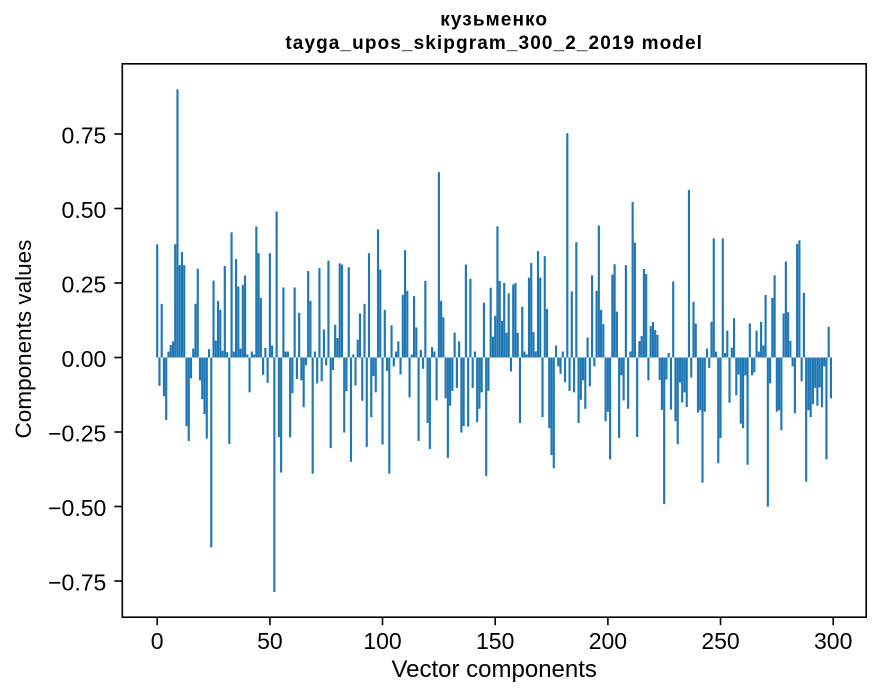  What do you see at coordinates (833, 641) in the screenshot?
I see `svg-text: 300` at bounding box center [833, 641].